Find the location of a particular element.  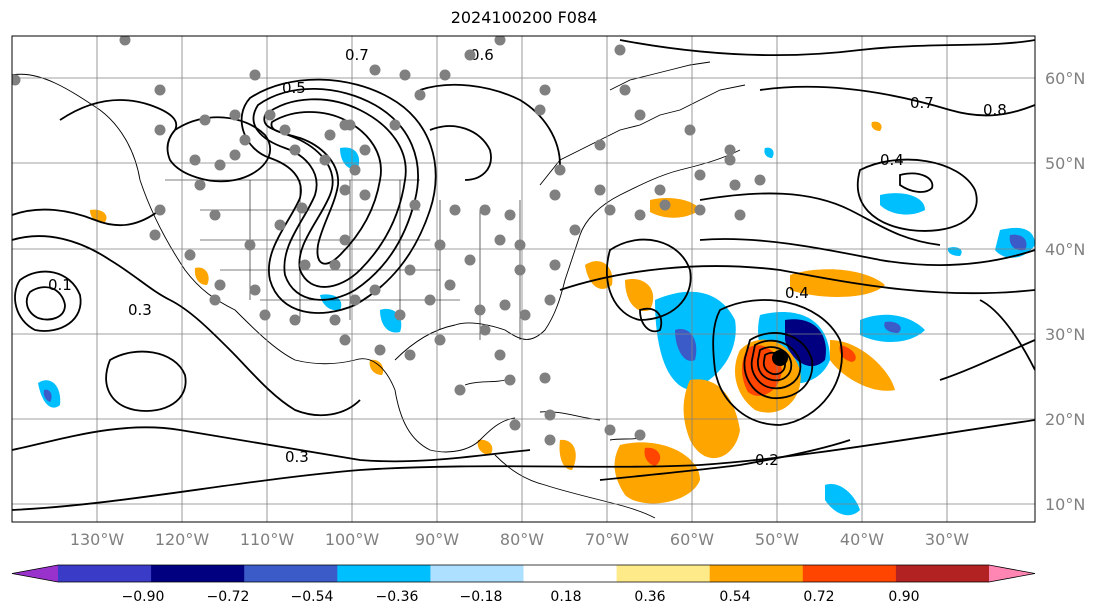

lat-tick: 60°N is located at coordinates (1065, 78).